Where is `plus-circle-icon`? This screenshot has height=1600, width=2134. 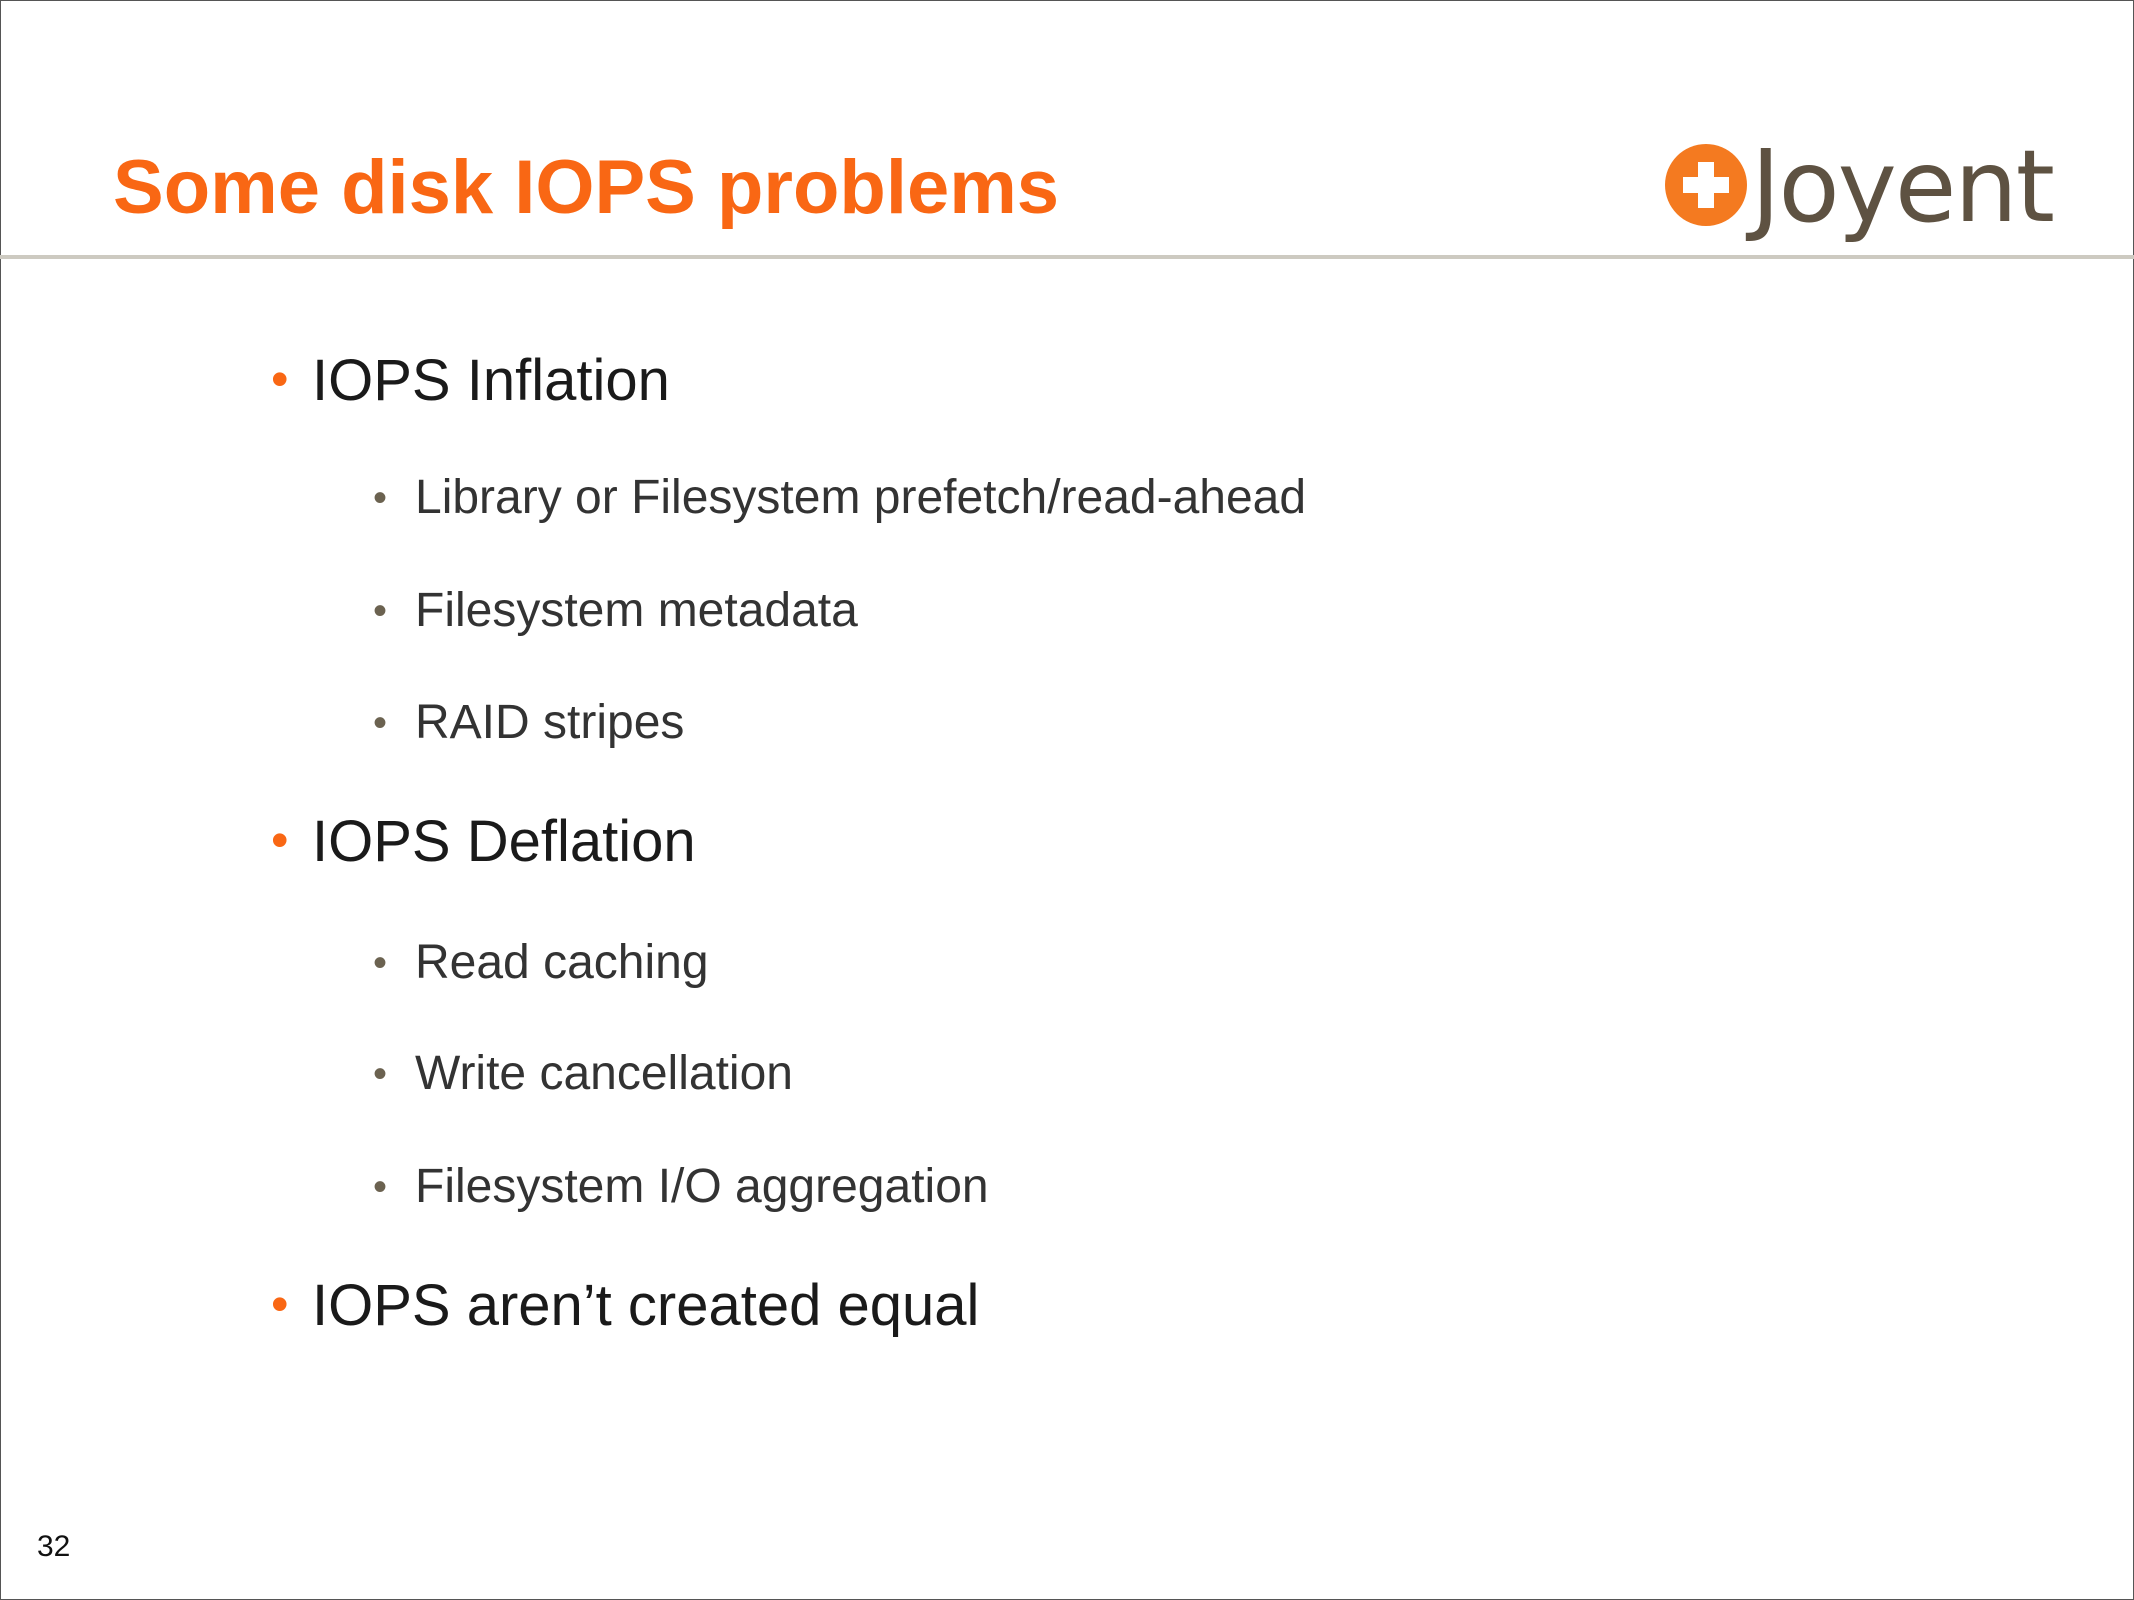
plus-circle-icon is located at coordinates (1706, 185).